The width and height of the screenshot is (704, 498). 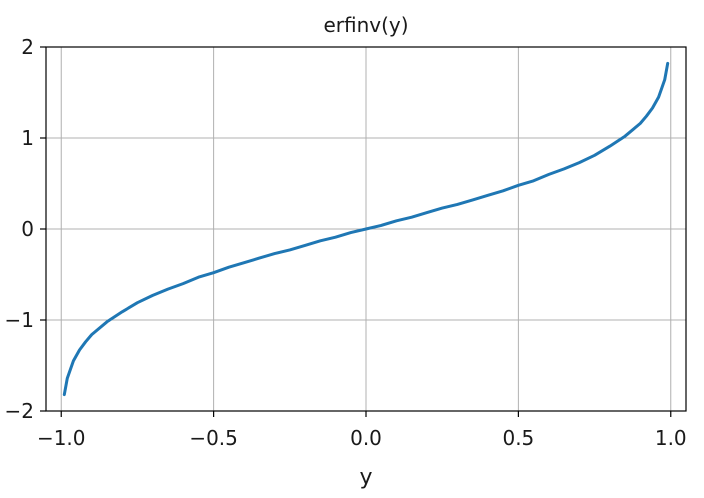 I want to click on y-tick-label: 0, so click(x=27, y=229).